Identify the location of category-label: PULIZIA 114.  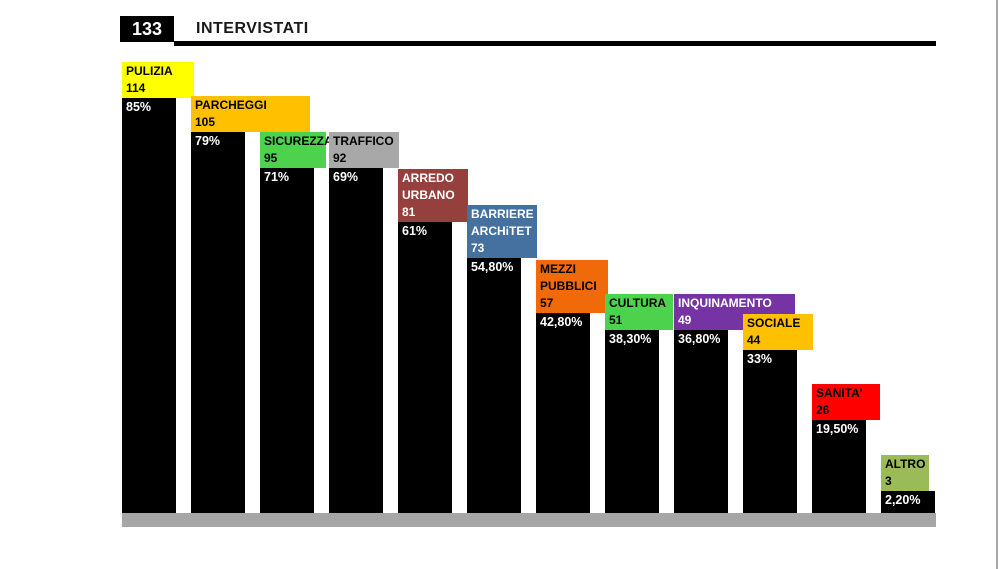
(158, 80).